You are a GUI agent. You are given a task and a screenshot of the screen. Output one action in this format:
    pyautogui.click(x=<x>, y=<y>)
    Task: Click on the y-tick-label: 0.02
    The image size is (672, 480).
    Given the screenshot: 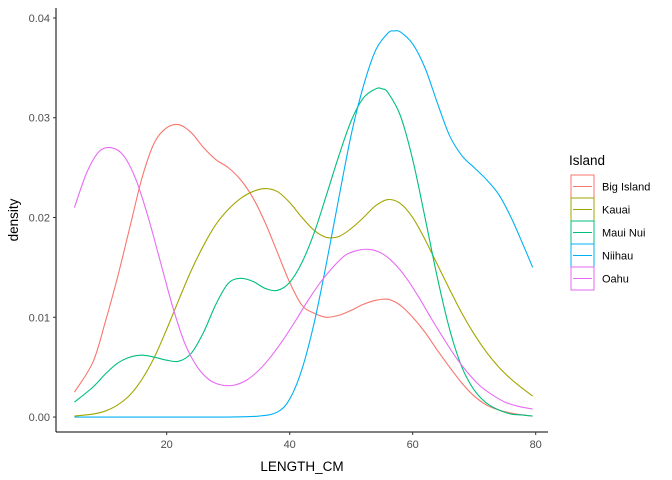 What is the action you would take?
    pyautogui.click(x=39, y=219)
    